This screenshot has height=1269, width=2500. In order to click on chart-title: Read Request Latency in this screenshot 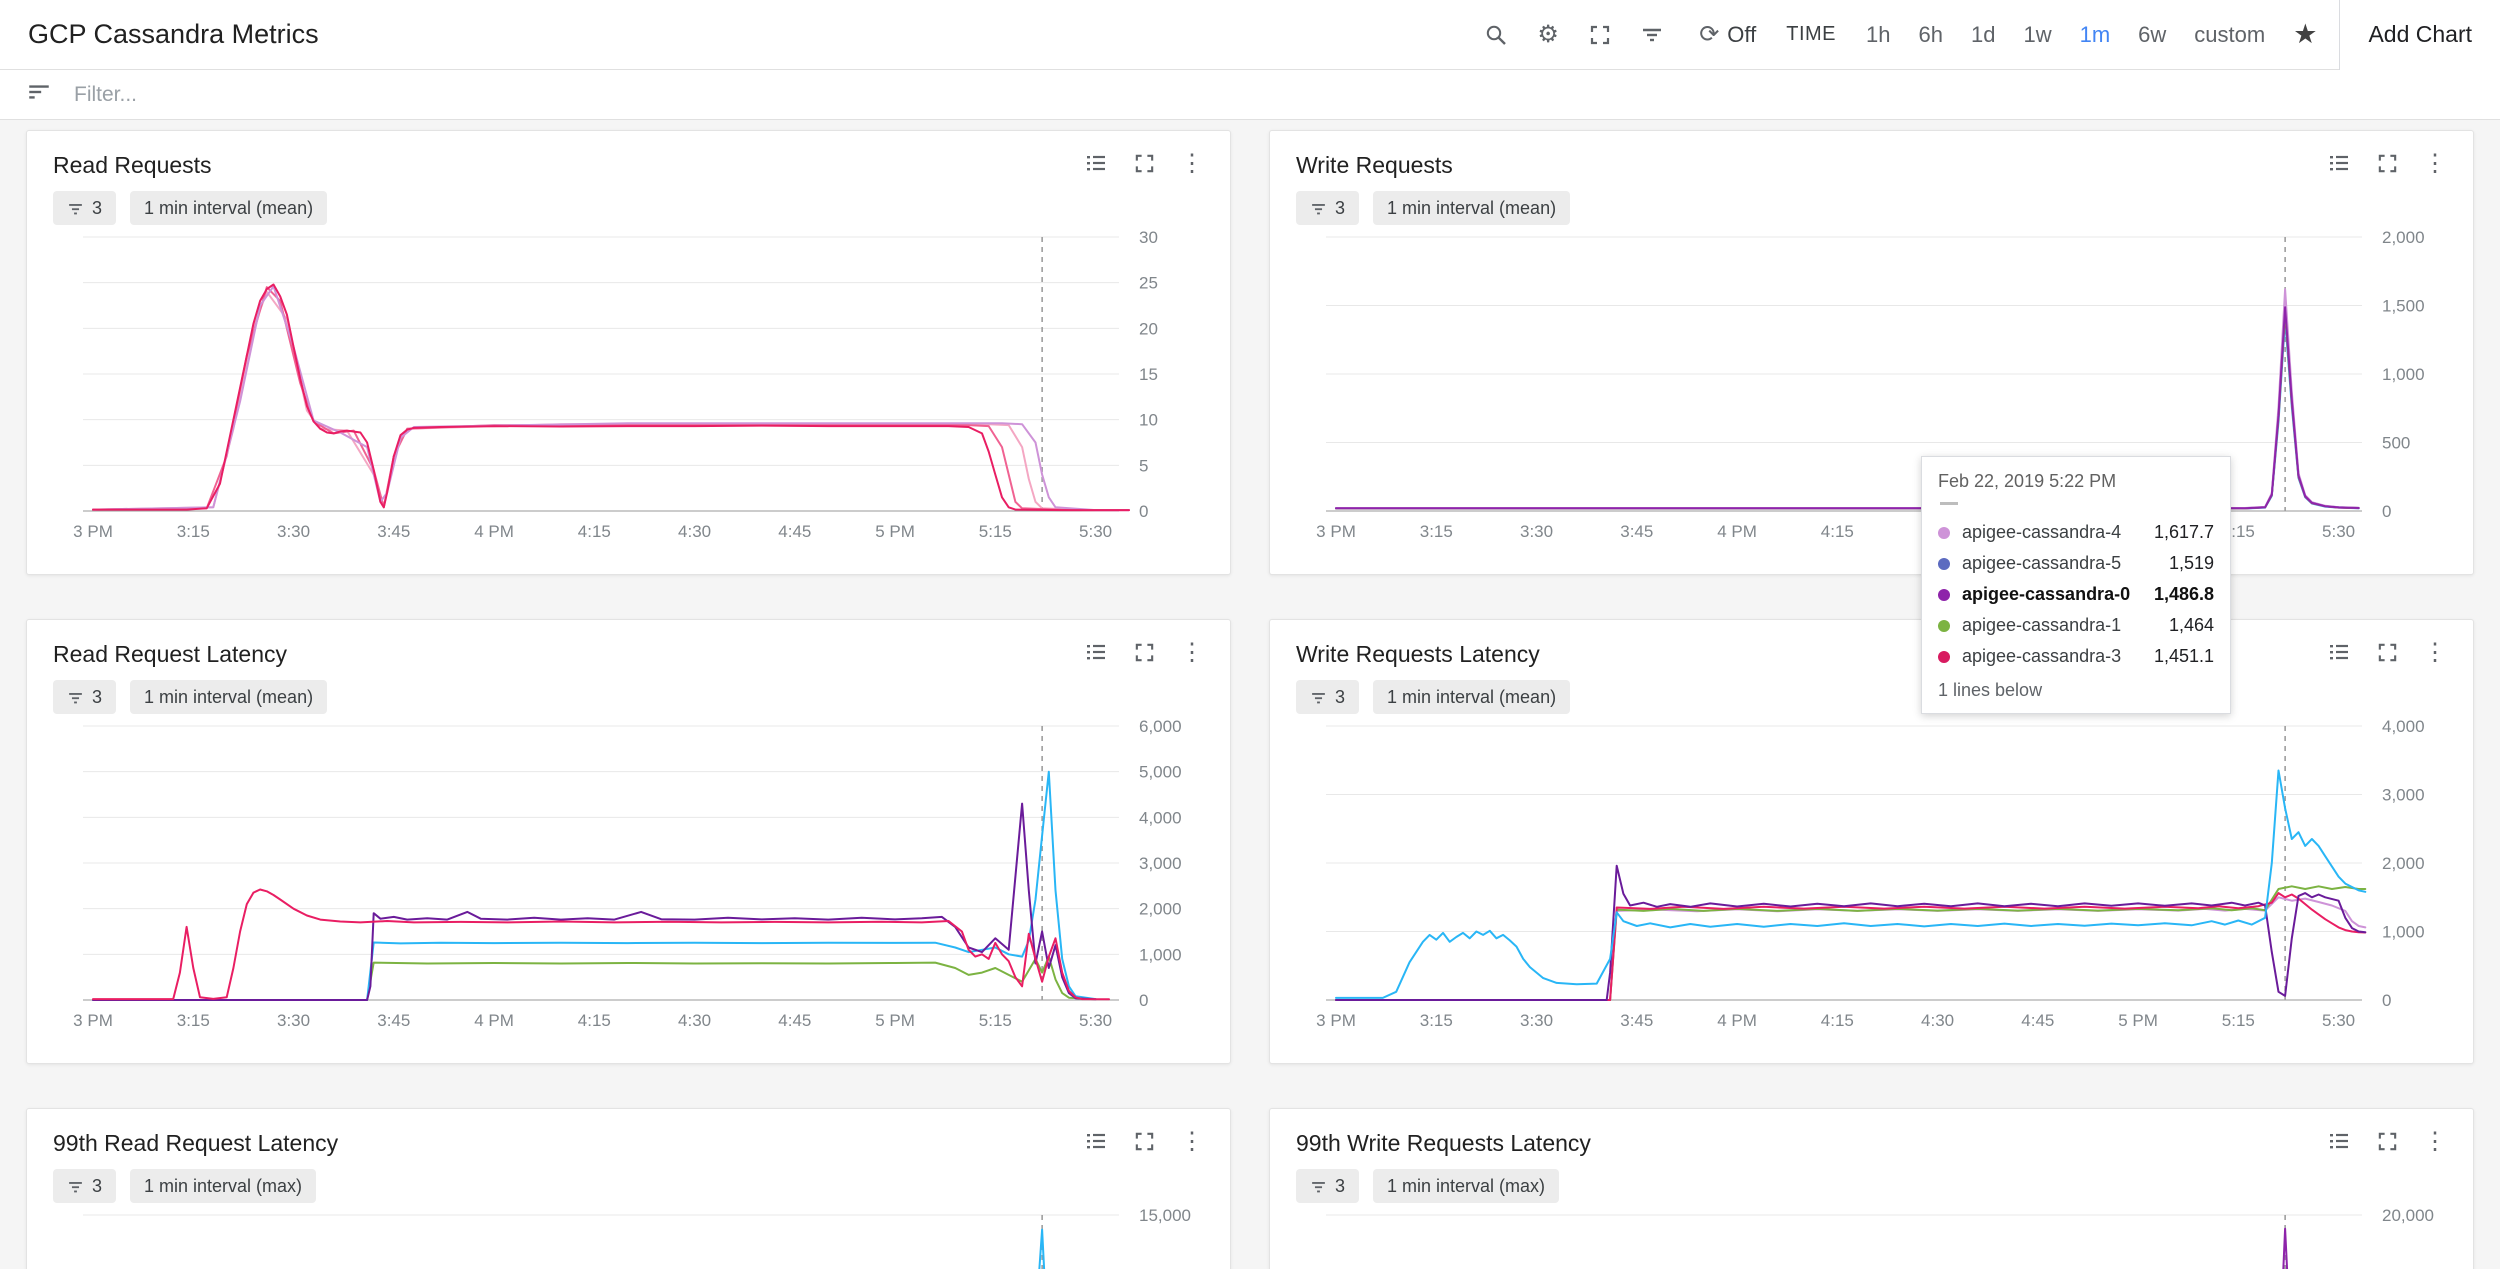, I will do `click(170, 654)`.